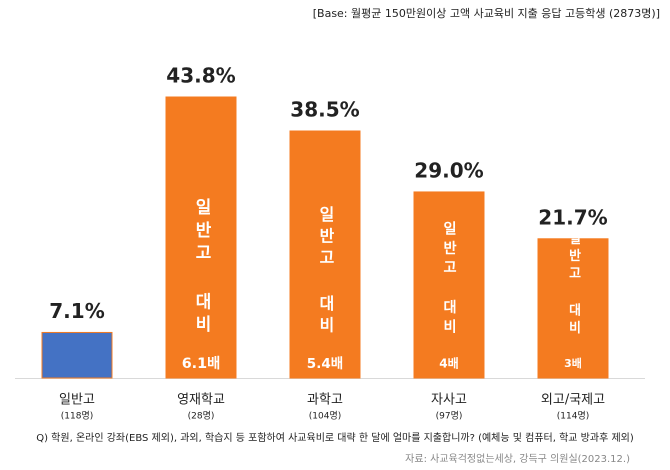 This screenshot has height=470, width=670. I want to click on source: 자료: 사교육걱정없는세상, 강득구 의원실(2023.12.), so click(517, 458).